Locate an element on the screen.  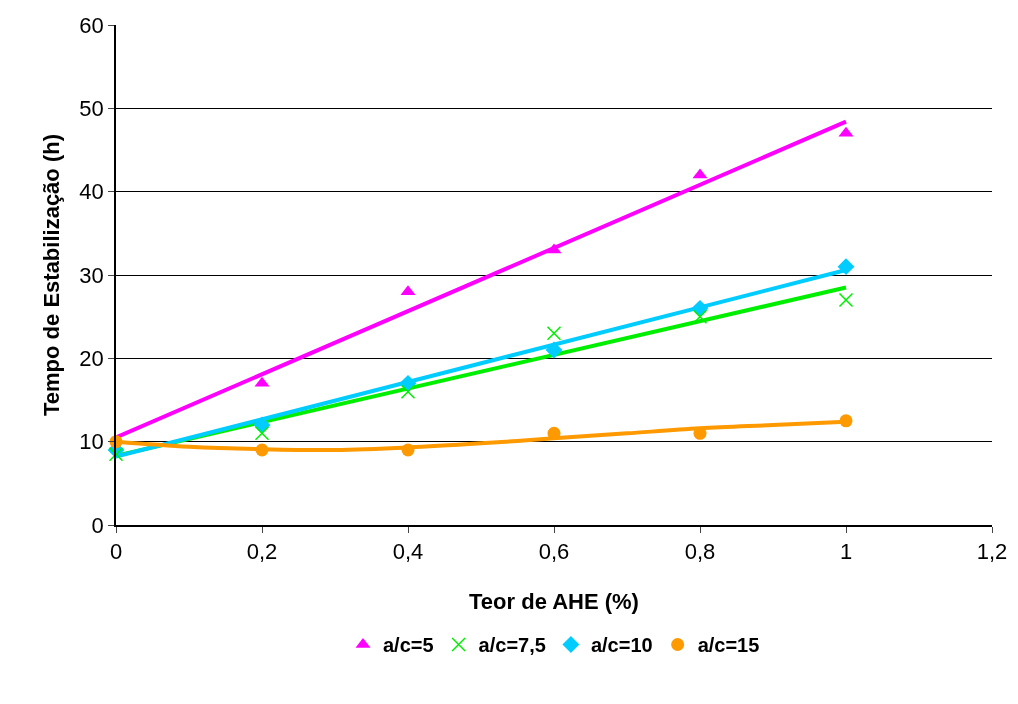
x-tick-label: 0,2 is located at coordinates (262, 552).